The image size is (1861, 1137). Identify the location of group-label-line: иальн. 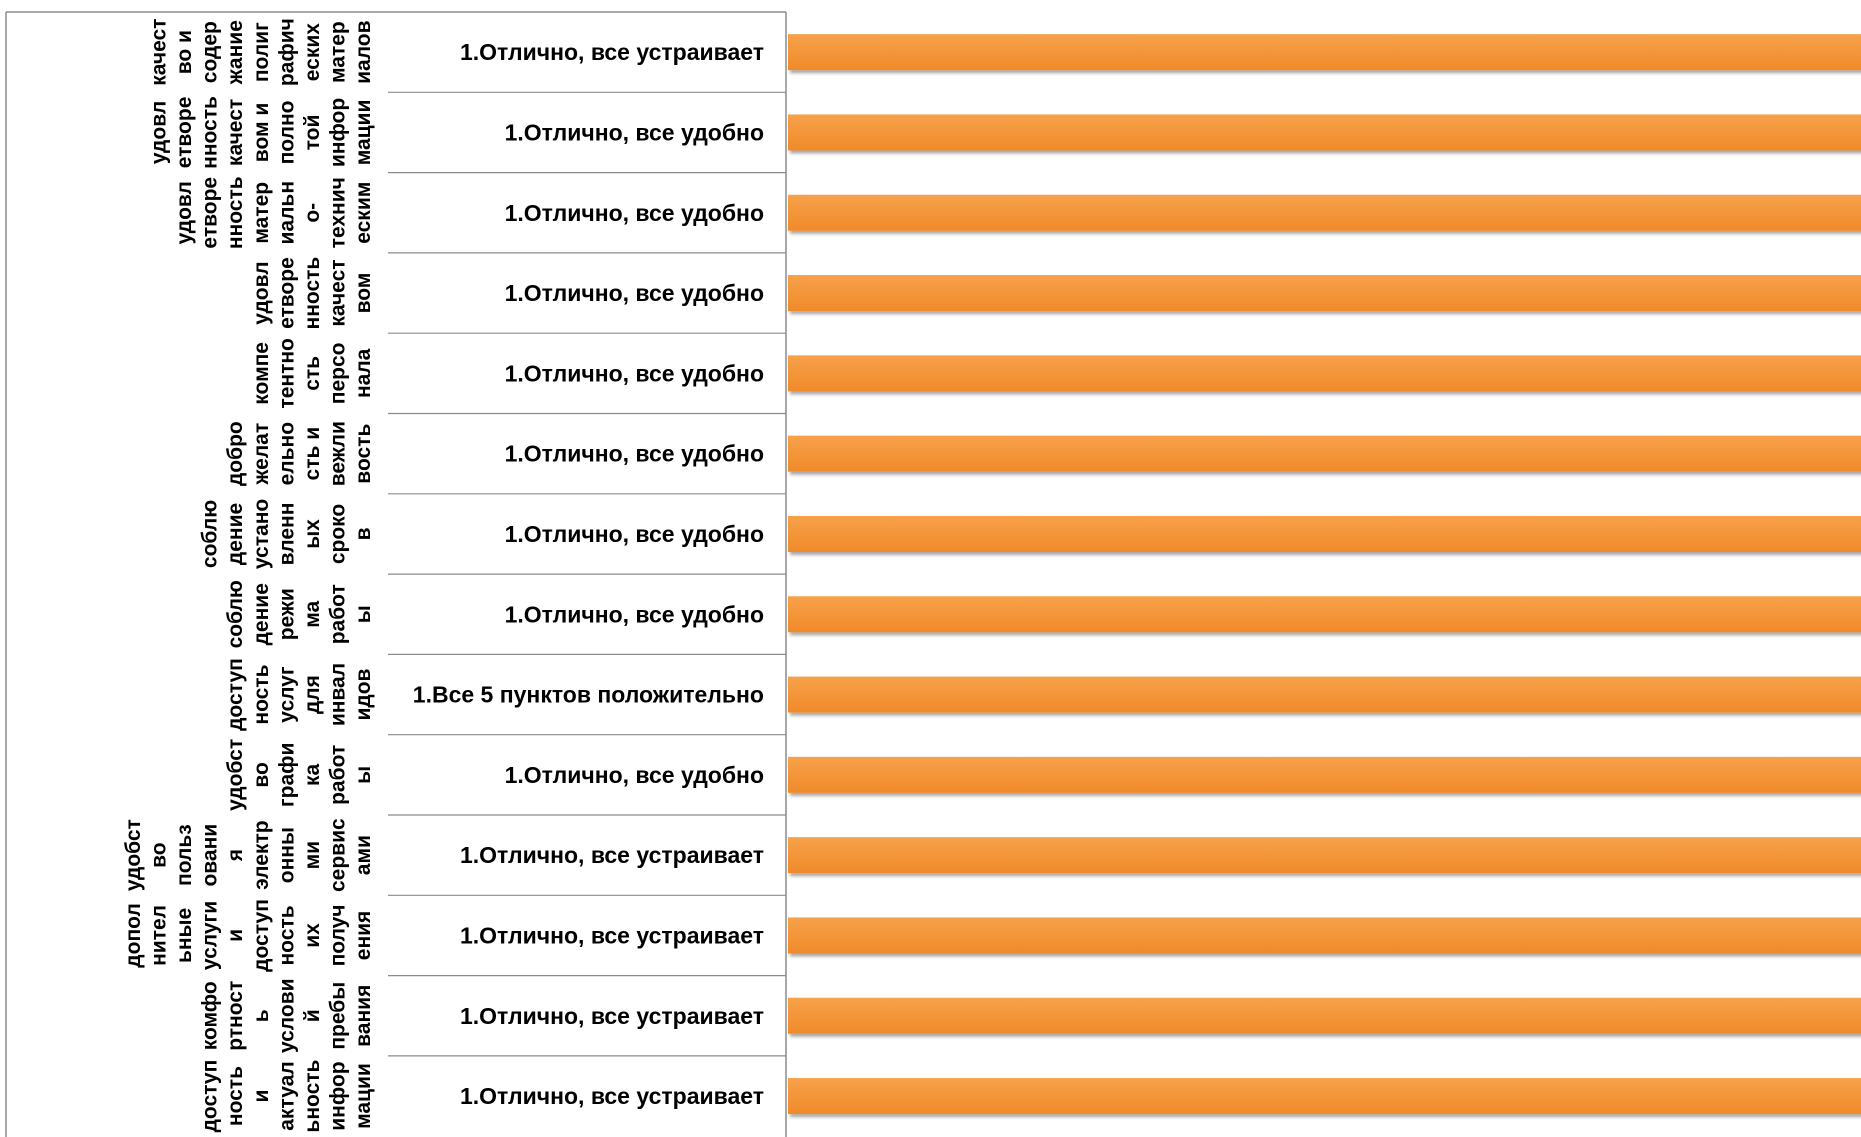
(286, 213).